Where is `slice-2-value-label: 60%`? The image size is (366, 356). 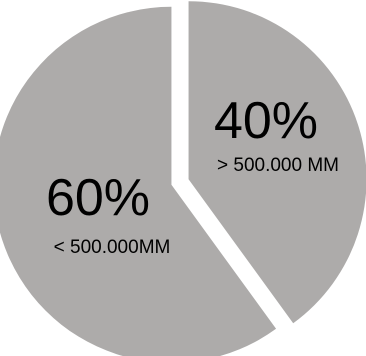 slice-2-value-label: 60% is located at coordinates (98, 198).